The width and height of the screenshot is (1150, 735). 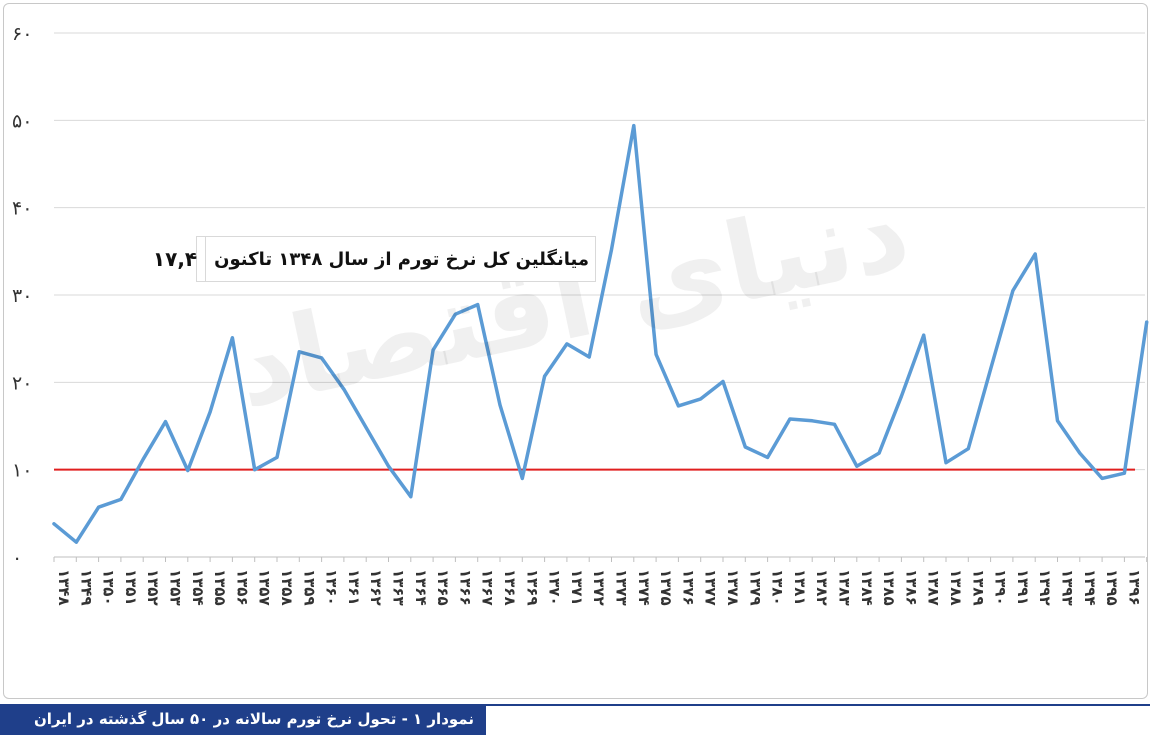 I want to click on y-tick-label: ۶۰, so click(x=22, y=34).